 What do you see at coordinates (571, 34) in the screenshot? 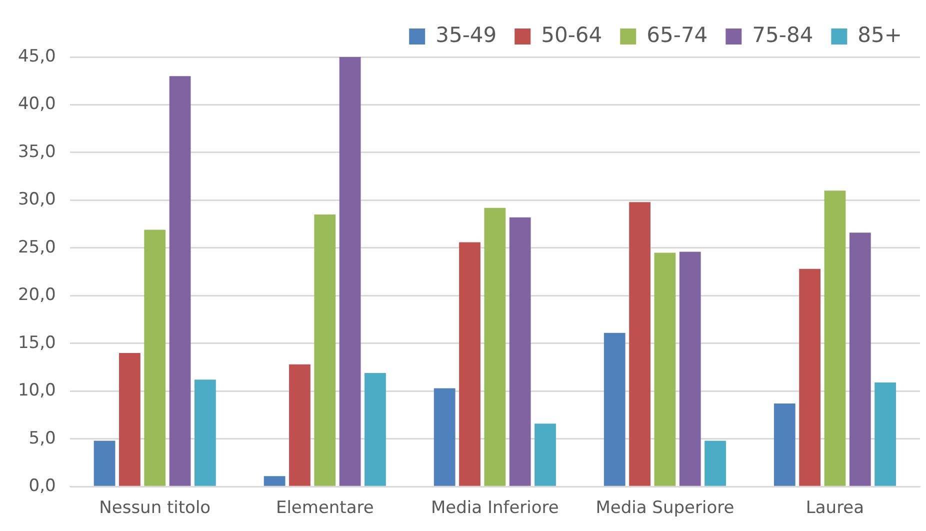
I see `legend-label: 50-64` at bounding box center [571, 34].